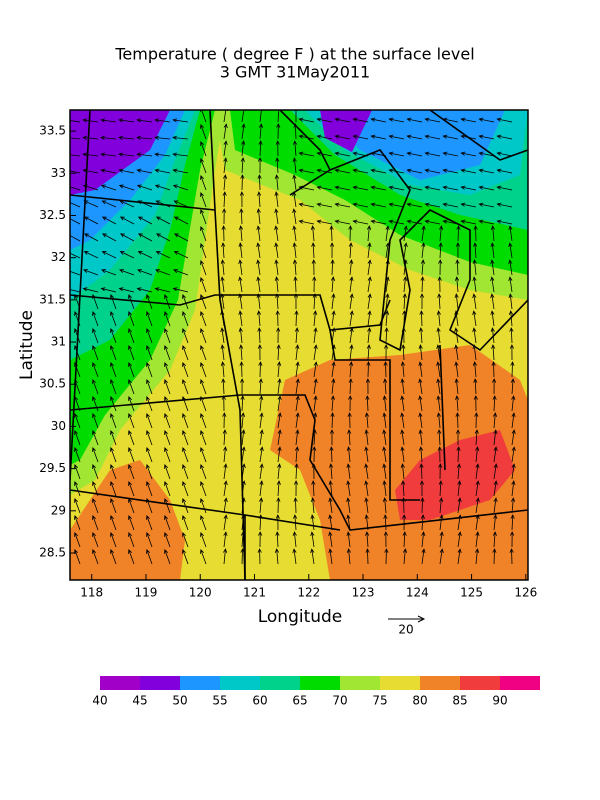  Describe the element at coordinates (459, 701) in the screenshot. I see `colorbar-label: 85` at that location.